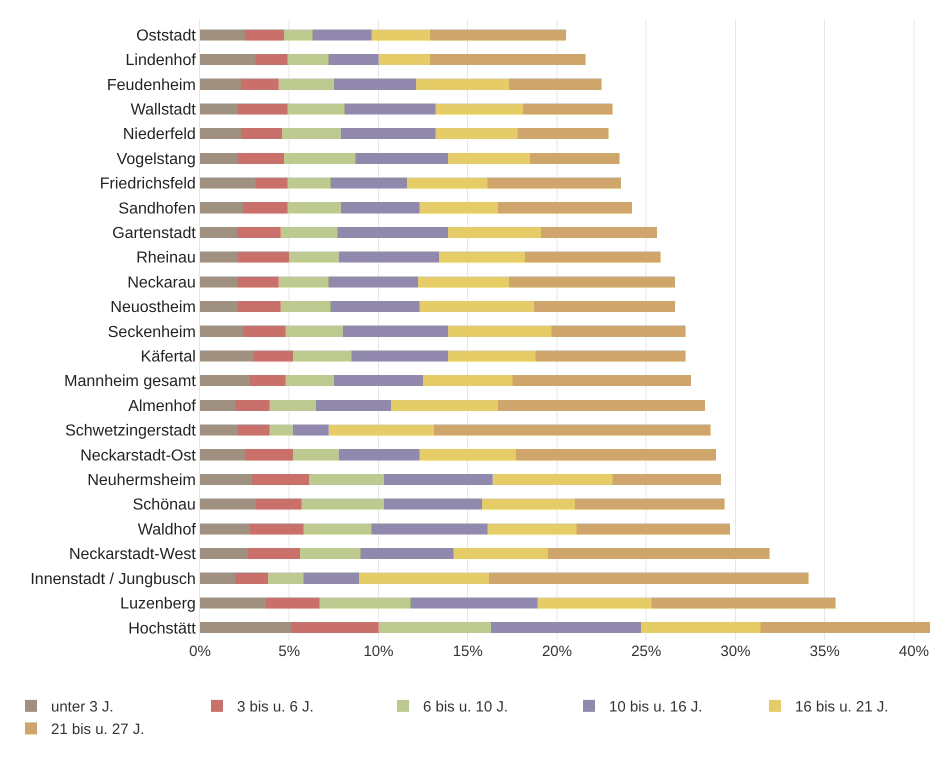  I want to click on legend-label: 21 bis u. 27 J., so click(97, 729).